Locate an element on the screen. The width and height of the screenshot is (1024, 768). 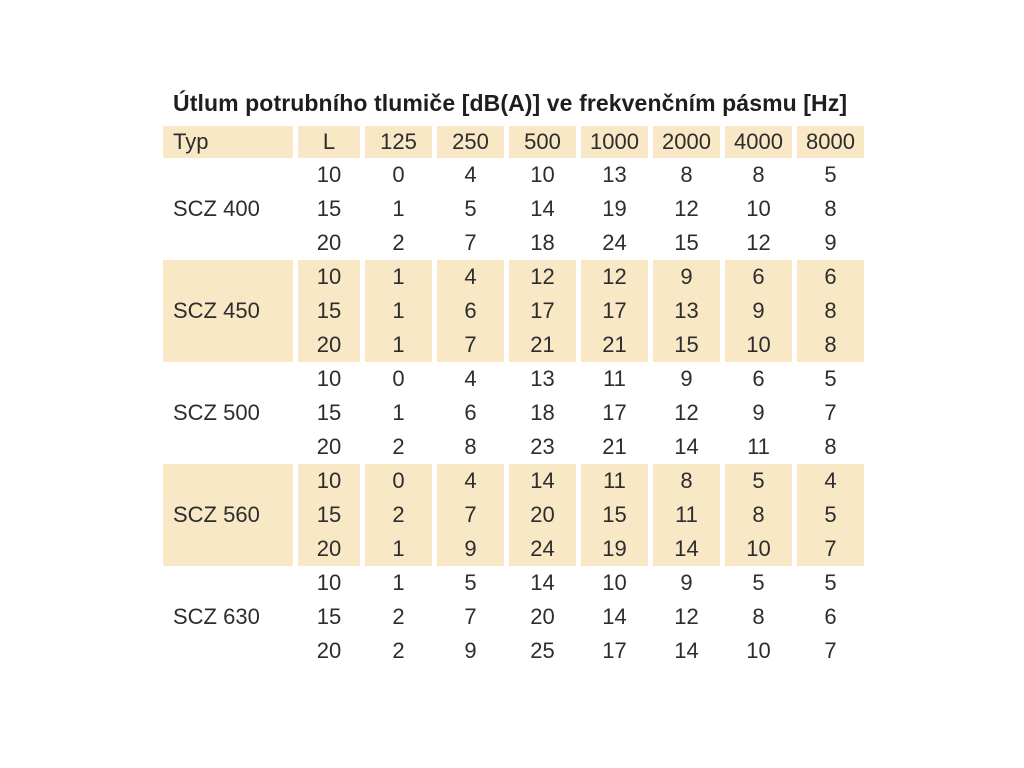
col-header-8000: 8000 is located at coordinates (830, 142).